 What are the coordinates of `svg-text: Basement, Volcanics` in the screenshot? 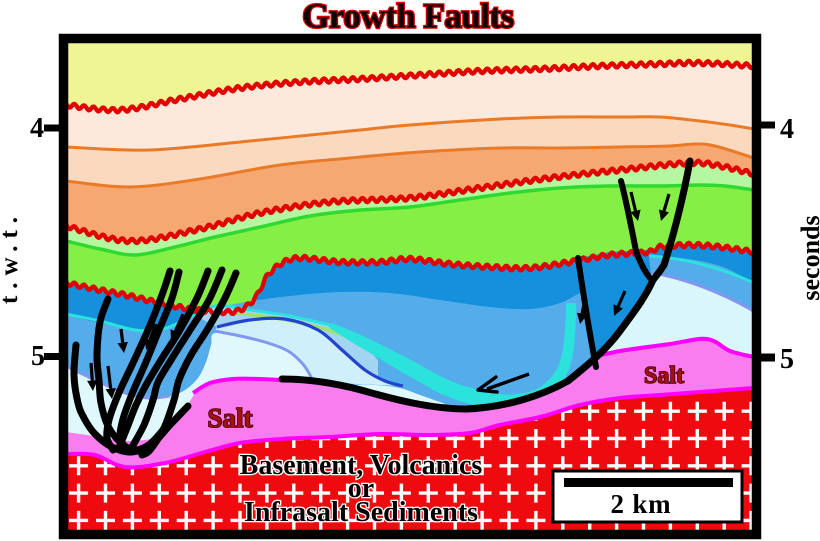 It's located at (361, 465).